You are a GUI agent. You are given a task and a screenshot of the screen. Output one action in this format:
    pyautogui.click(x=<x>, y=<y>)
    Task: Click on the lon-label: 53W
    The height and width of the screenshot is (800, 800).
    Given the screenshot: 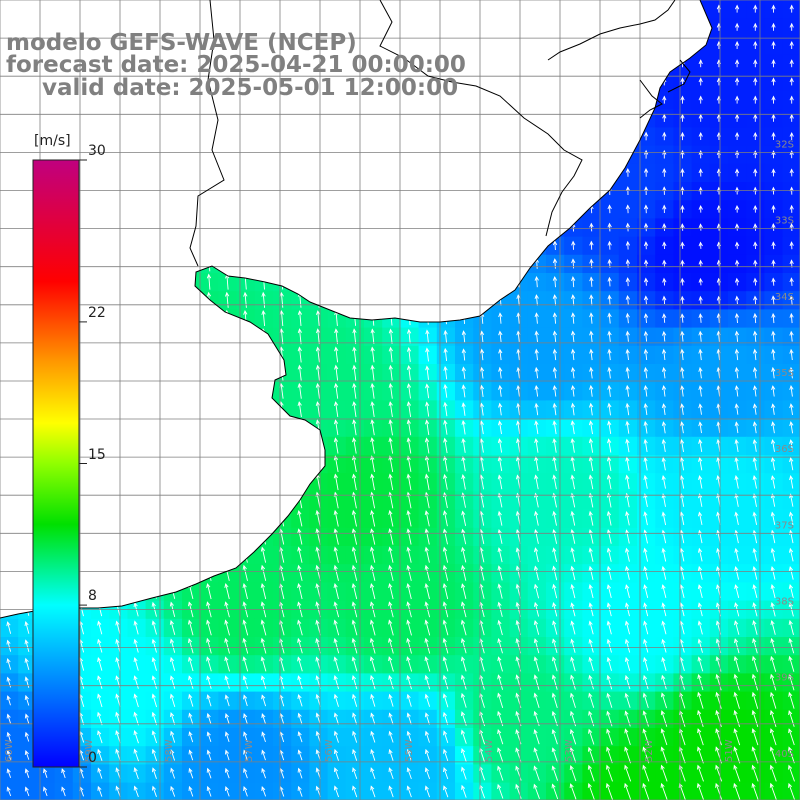 What is the action you would take?
    pyautogui.click(x=569, y=750)
    